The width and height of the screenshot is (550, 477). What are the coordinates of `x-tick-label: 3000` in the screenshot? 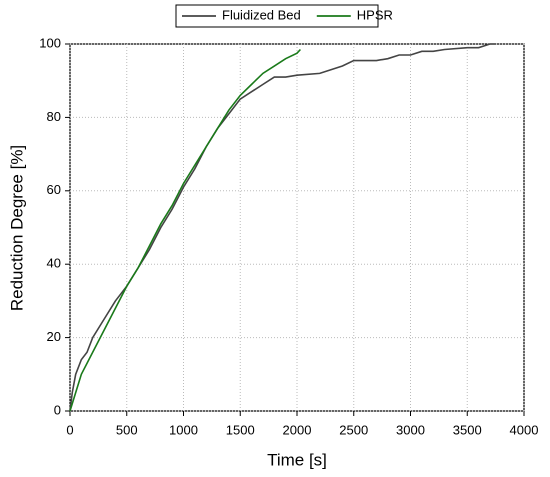 It's located at (410, 429).